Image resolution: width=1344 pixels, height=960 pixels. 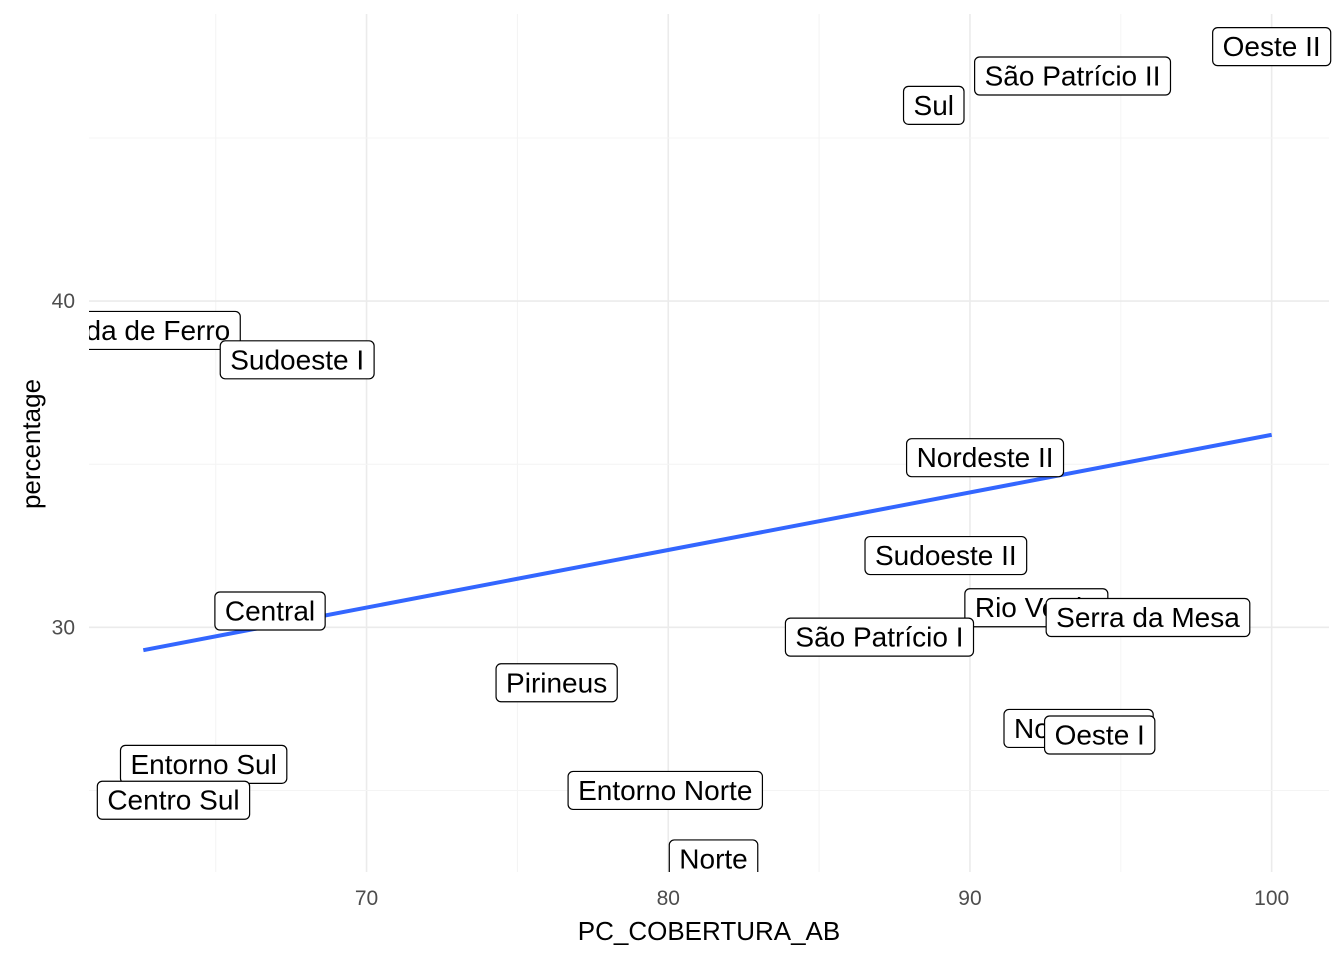 I want to click on point-label-text: Sudoeste I, so click(x=297, y=359).